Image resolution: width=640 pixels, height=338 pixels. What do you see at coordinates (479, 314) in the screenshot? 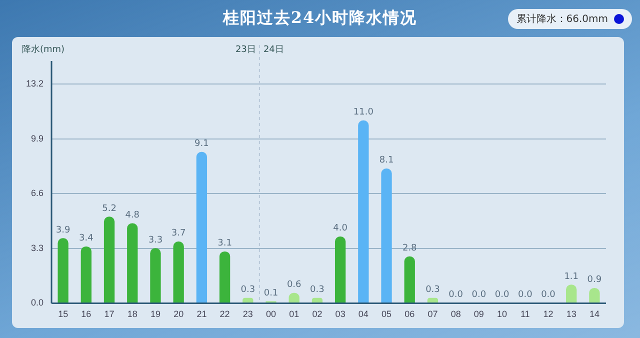
I see `x-tick-label: 09` at bounding box center [479, 314].